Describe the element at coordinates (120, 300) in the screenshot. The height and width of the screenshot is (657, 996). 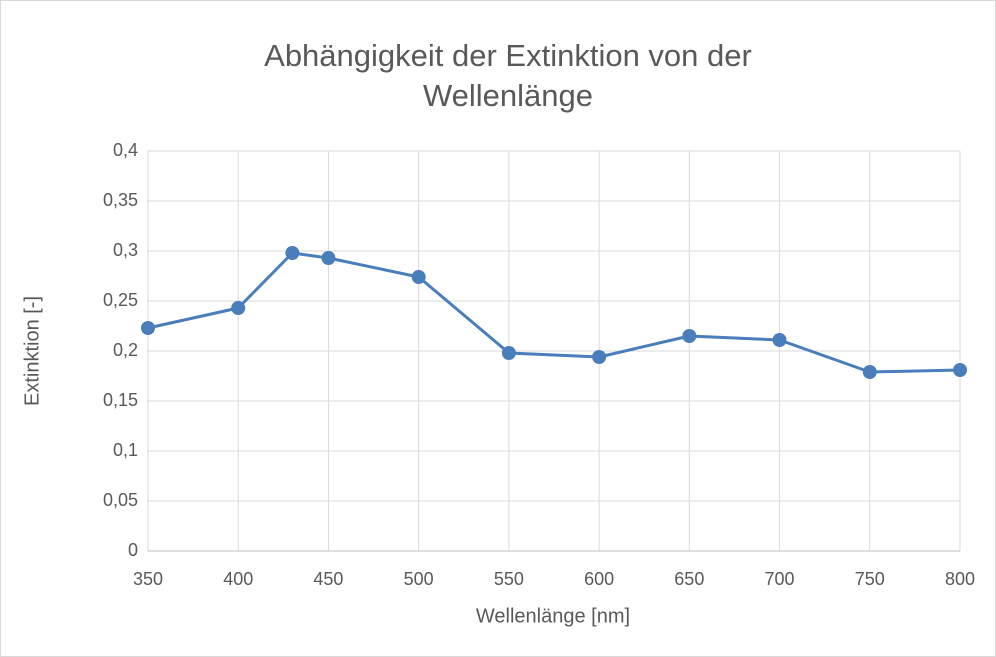
I see `y-tick-label: 0,25` at that location.